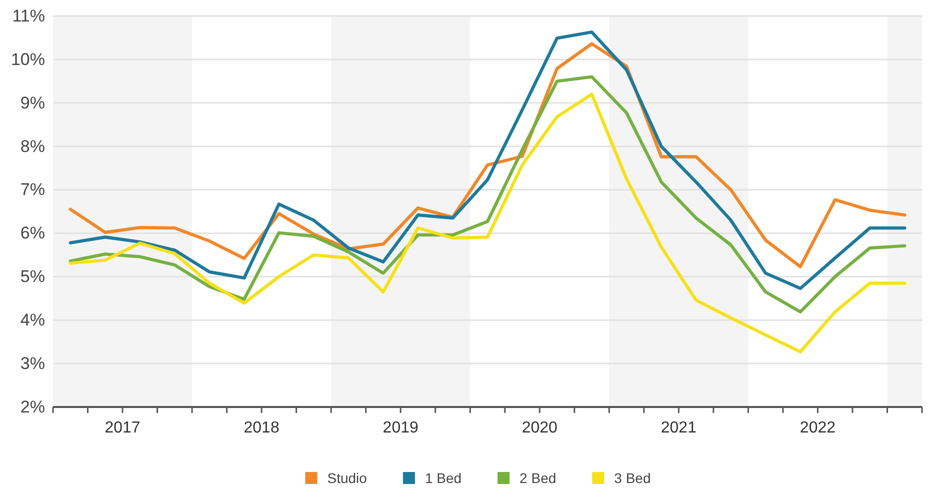 Image resolution: width=936 pixels, height=490 pixels. What do you see at coordinates (122, 427) in the screenshot?
I see `x-tick-label: 2017` at bounding box center [122, 427].